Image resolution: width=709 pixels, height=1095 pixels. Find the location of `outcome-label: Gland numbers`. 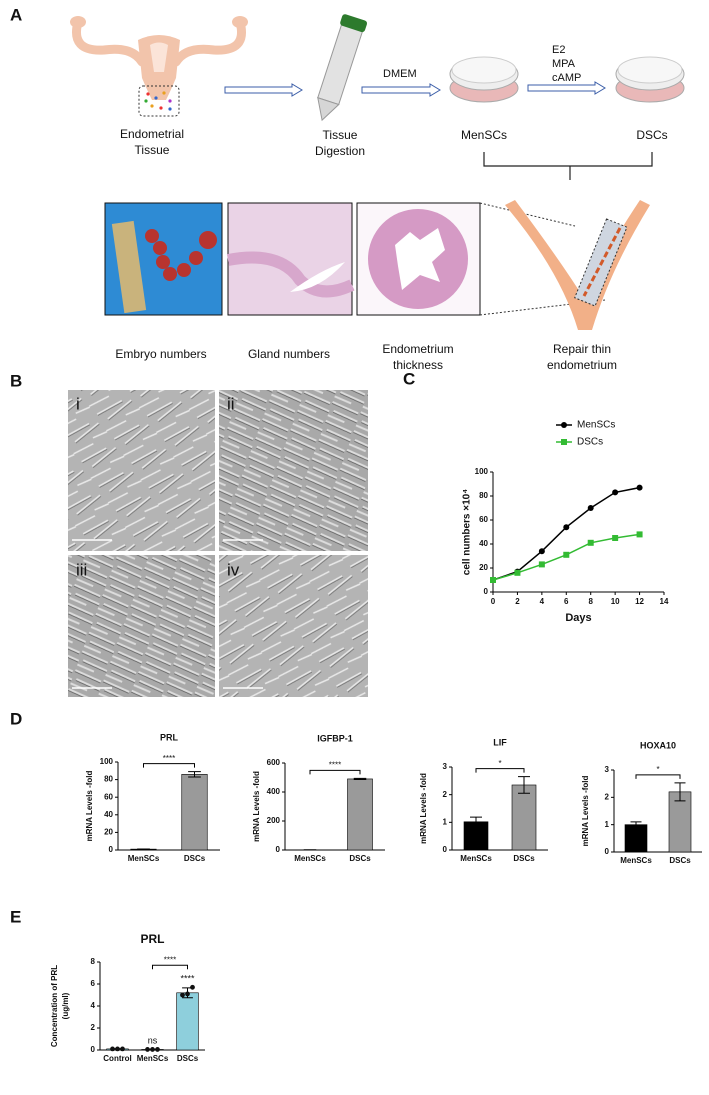

outcome-label: Gland numbers is located at coordinates (289, 354).